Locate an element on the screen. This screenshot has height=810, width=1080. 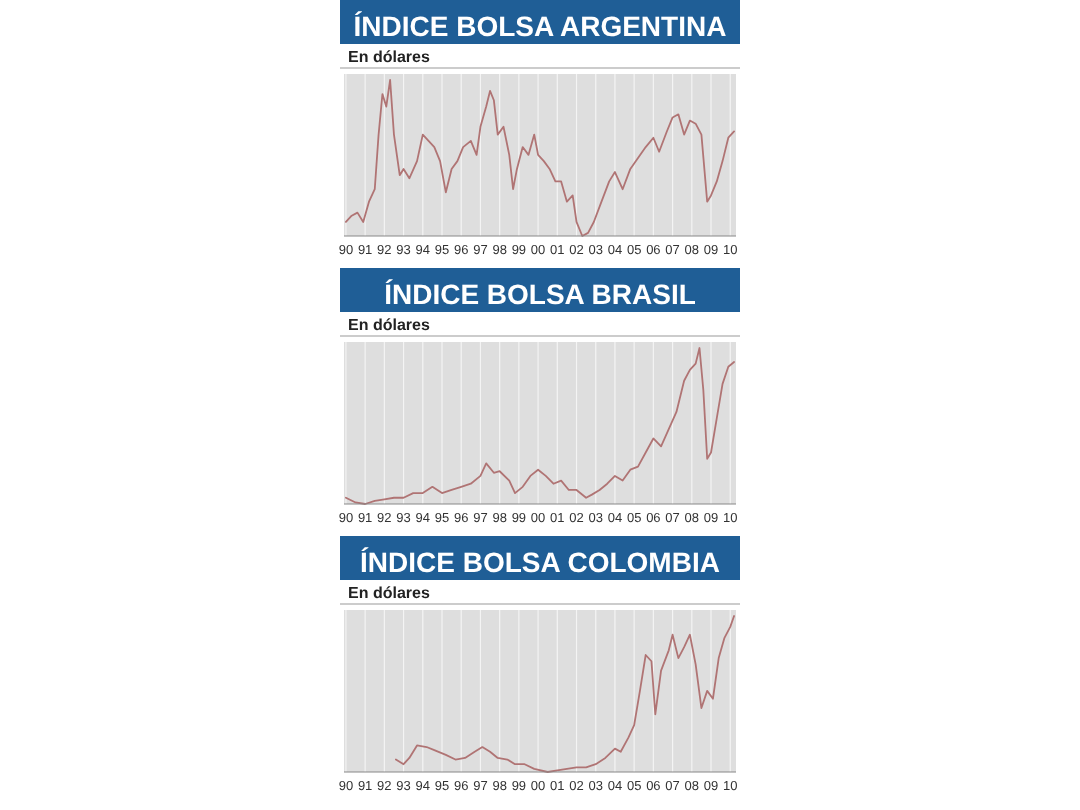
chart-title: ÍNDICE BOLSA COLOMBIA is located at coordinates (540, 562).